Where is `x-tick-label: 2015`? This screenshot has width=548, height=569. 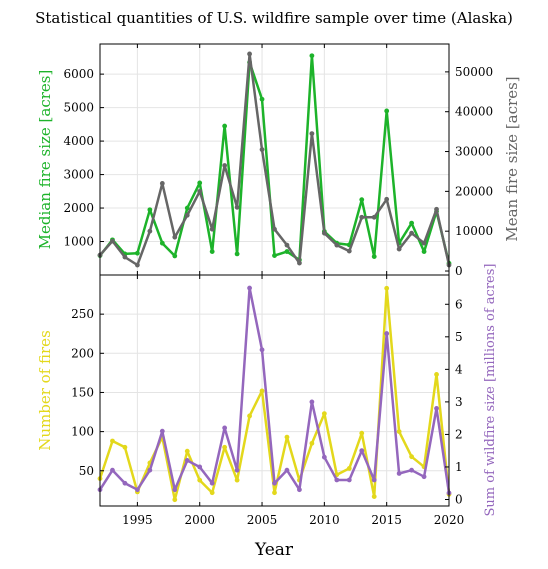 x-tick-label: 2015 is located at coordinates (386, 520).